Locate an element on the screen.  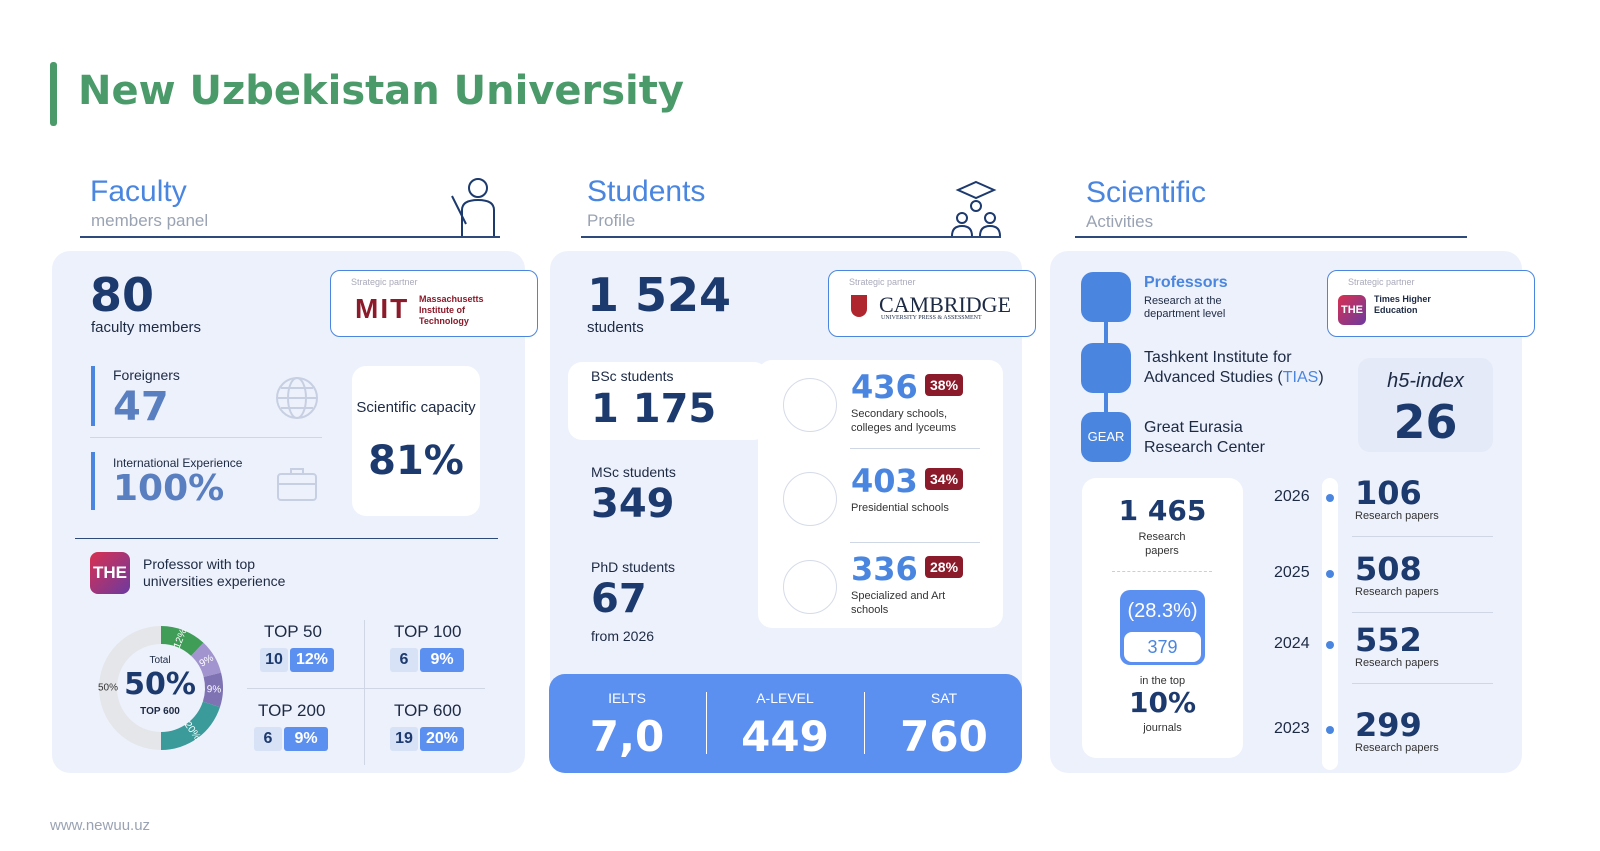
partner-name: CAMBRIDGE is located at coordinates (945, 304).